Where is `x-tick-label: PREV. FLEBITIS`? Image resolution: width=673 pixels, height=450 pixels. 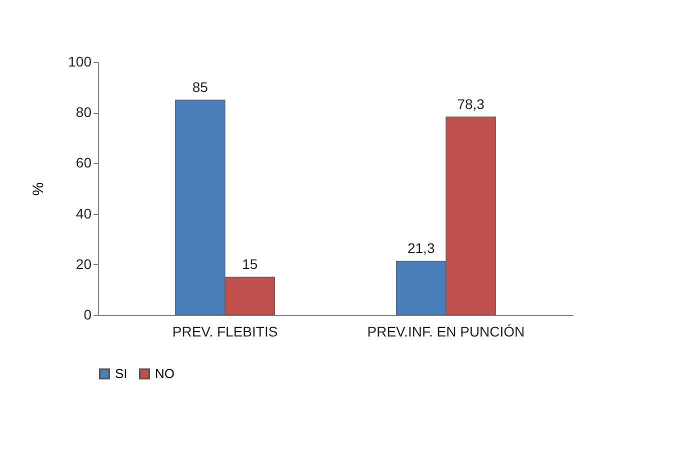 x-tick-label: PREV. FLEBITIS is located at coordinates (225, 332).